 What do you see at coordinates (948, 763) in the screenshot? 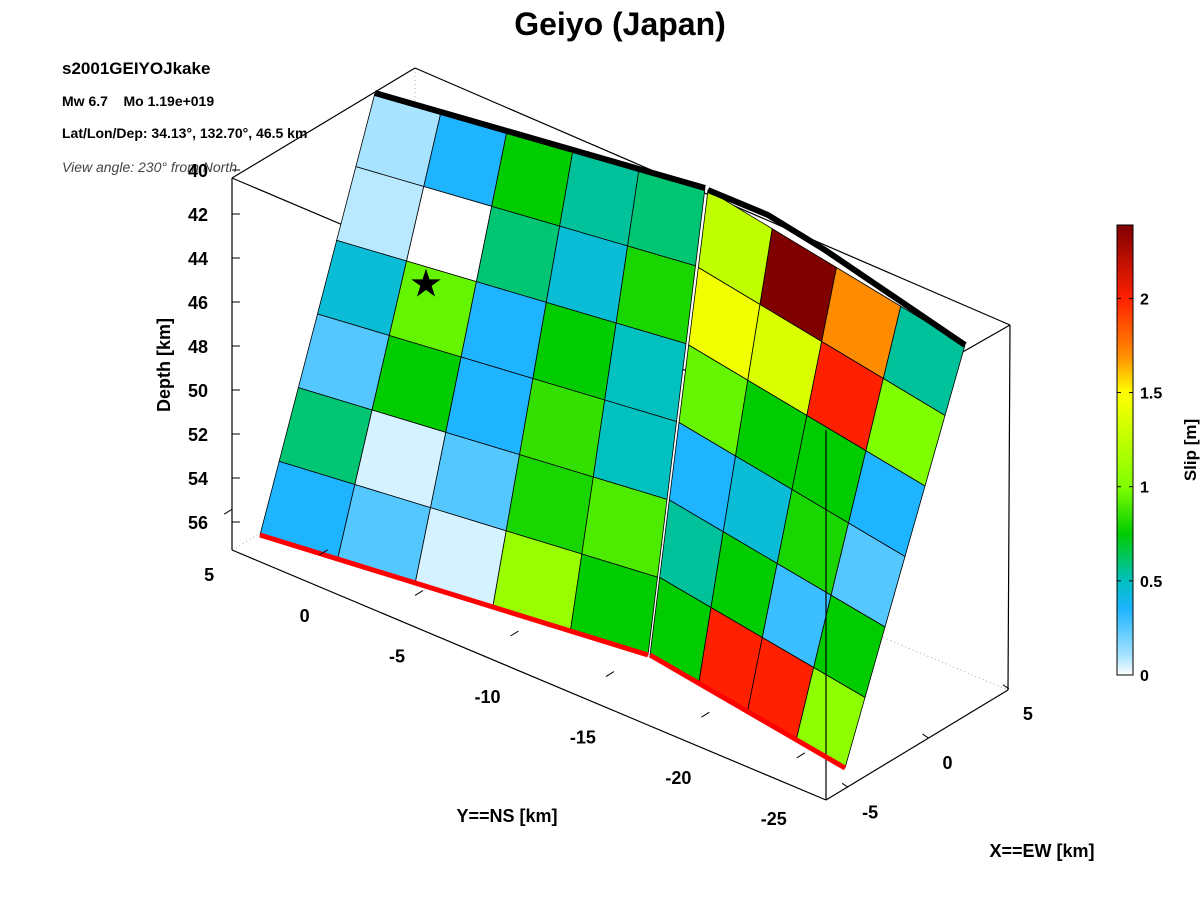
I see `x-tick-label: 0` at bounding box center [948, 763].